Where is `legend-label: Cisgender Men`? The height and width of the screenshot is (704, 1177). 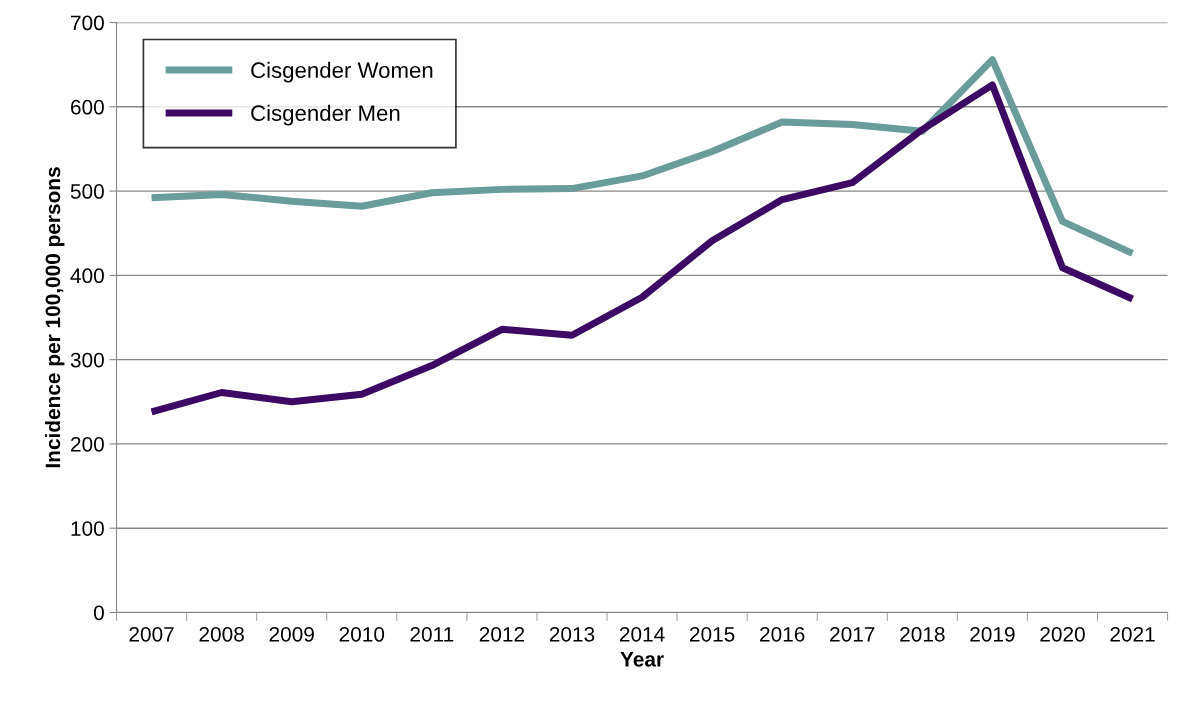
legend-label: Cisgender Men is located at coordinates (325, 115).